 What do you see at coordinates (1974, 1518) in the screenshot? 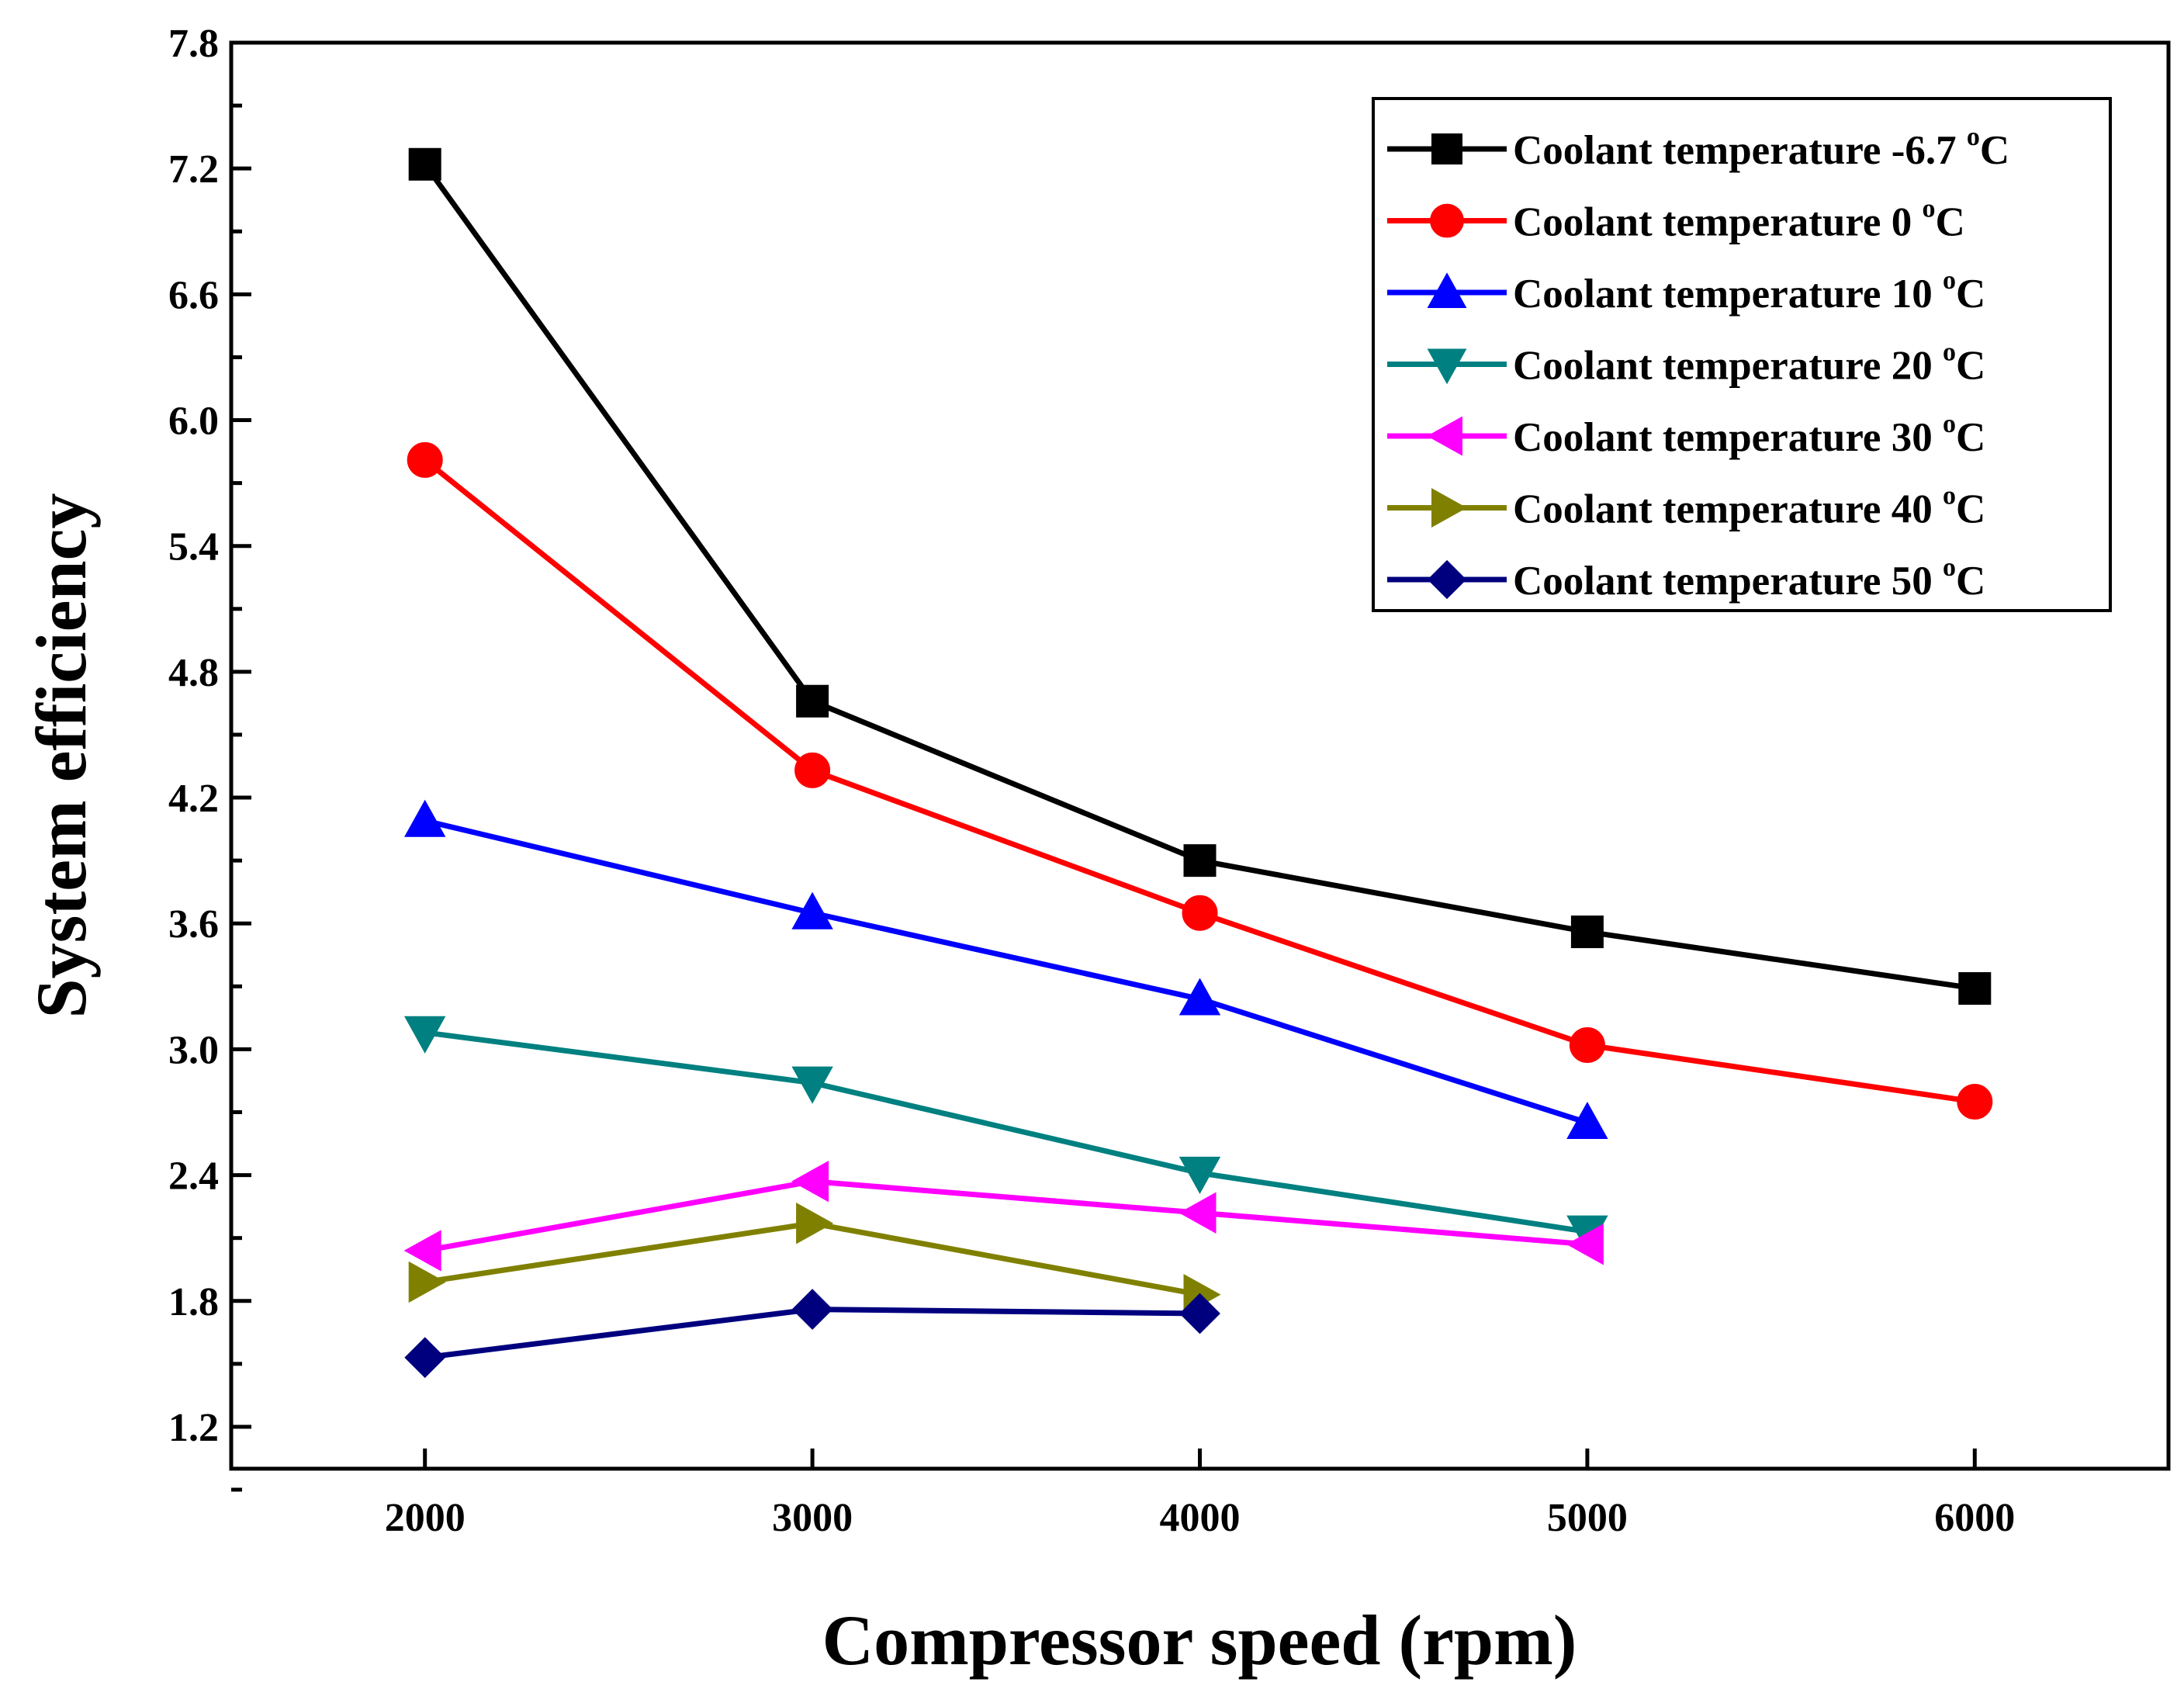
I see `x-tick-label: 6000` at bounding box center [1974, 1518].